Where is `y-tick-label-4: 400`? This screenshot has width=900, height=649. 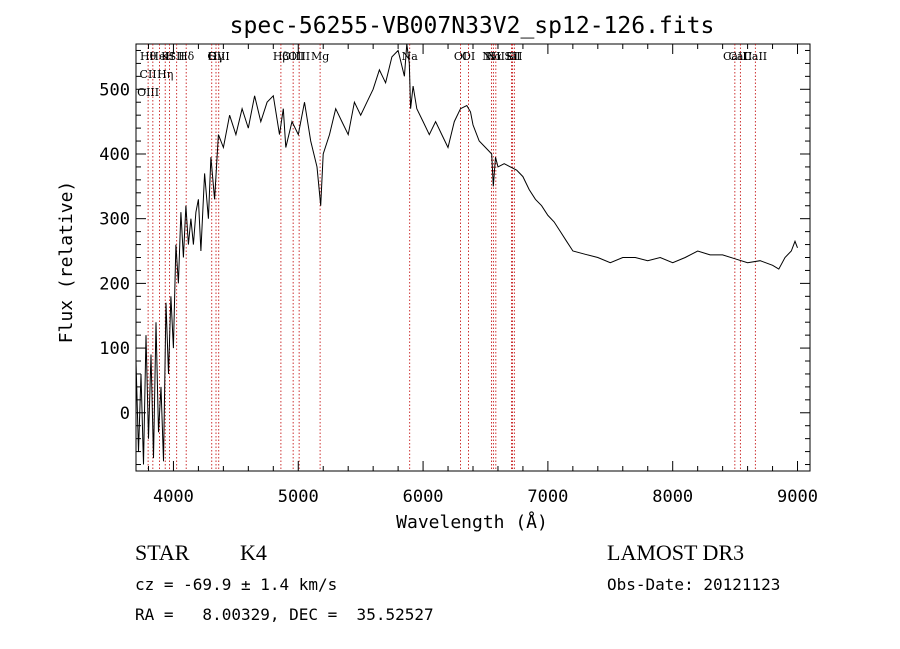 y-tick-label-4: 400 is located at coordinates (114, 155).